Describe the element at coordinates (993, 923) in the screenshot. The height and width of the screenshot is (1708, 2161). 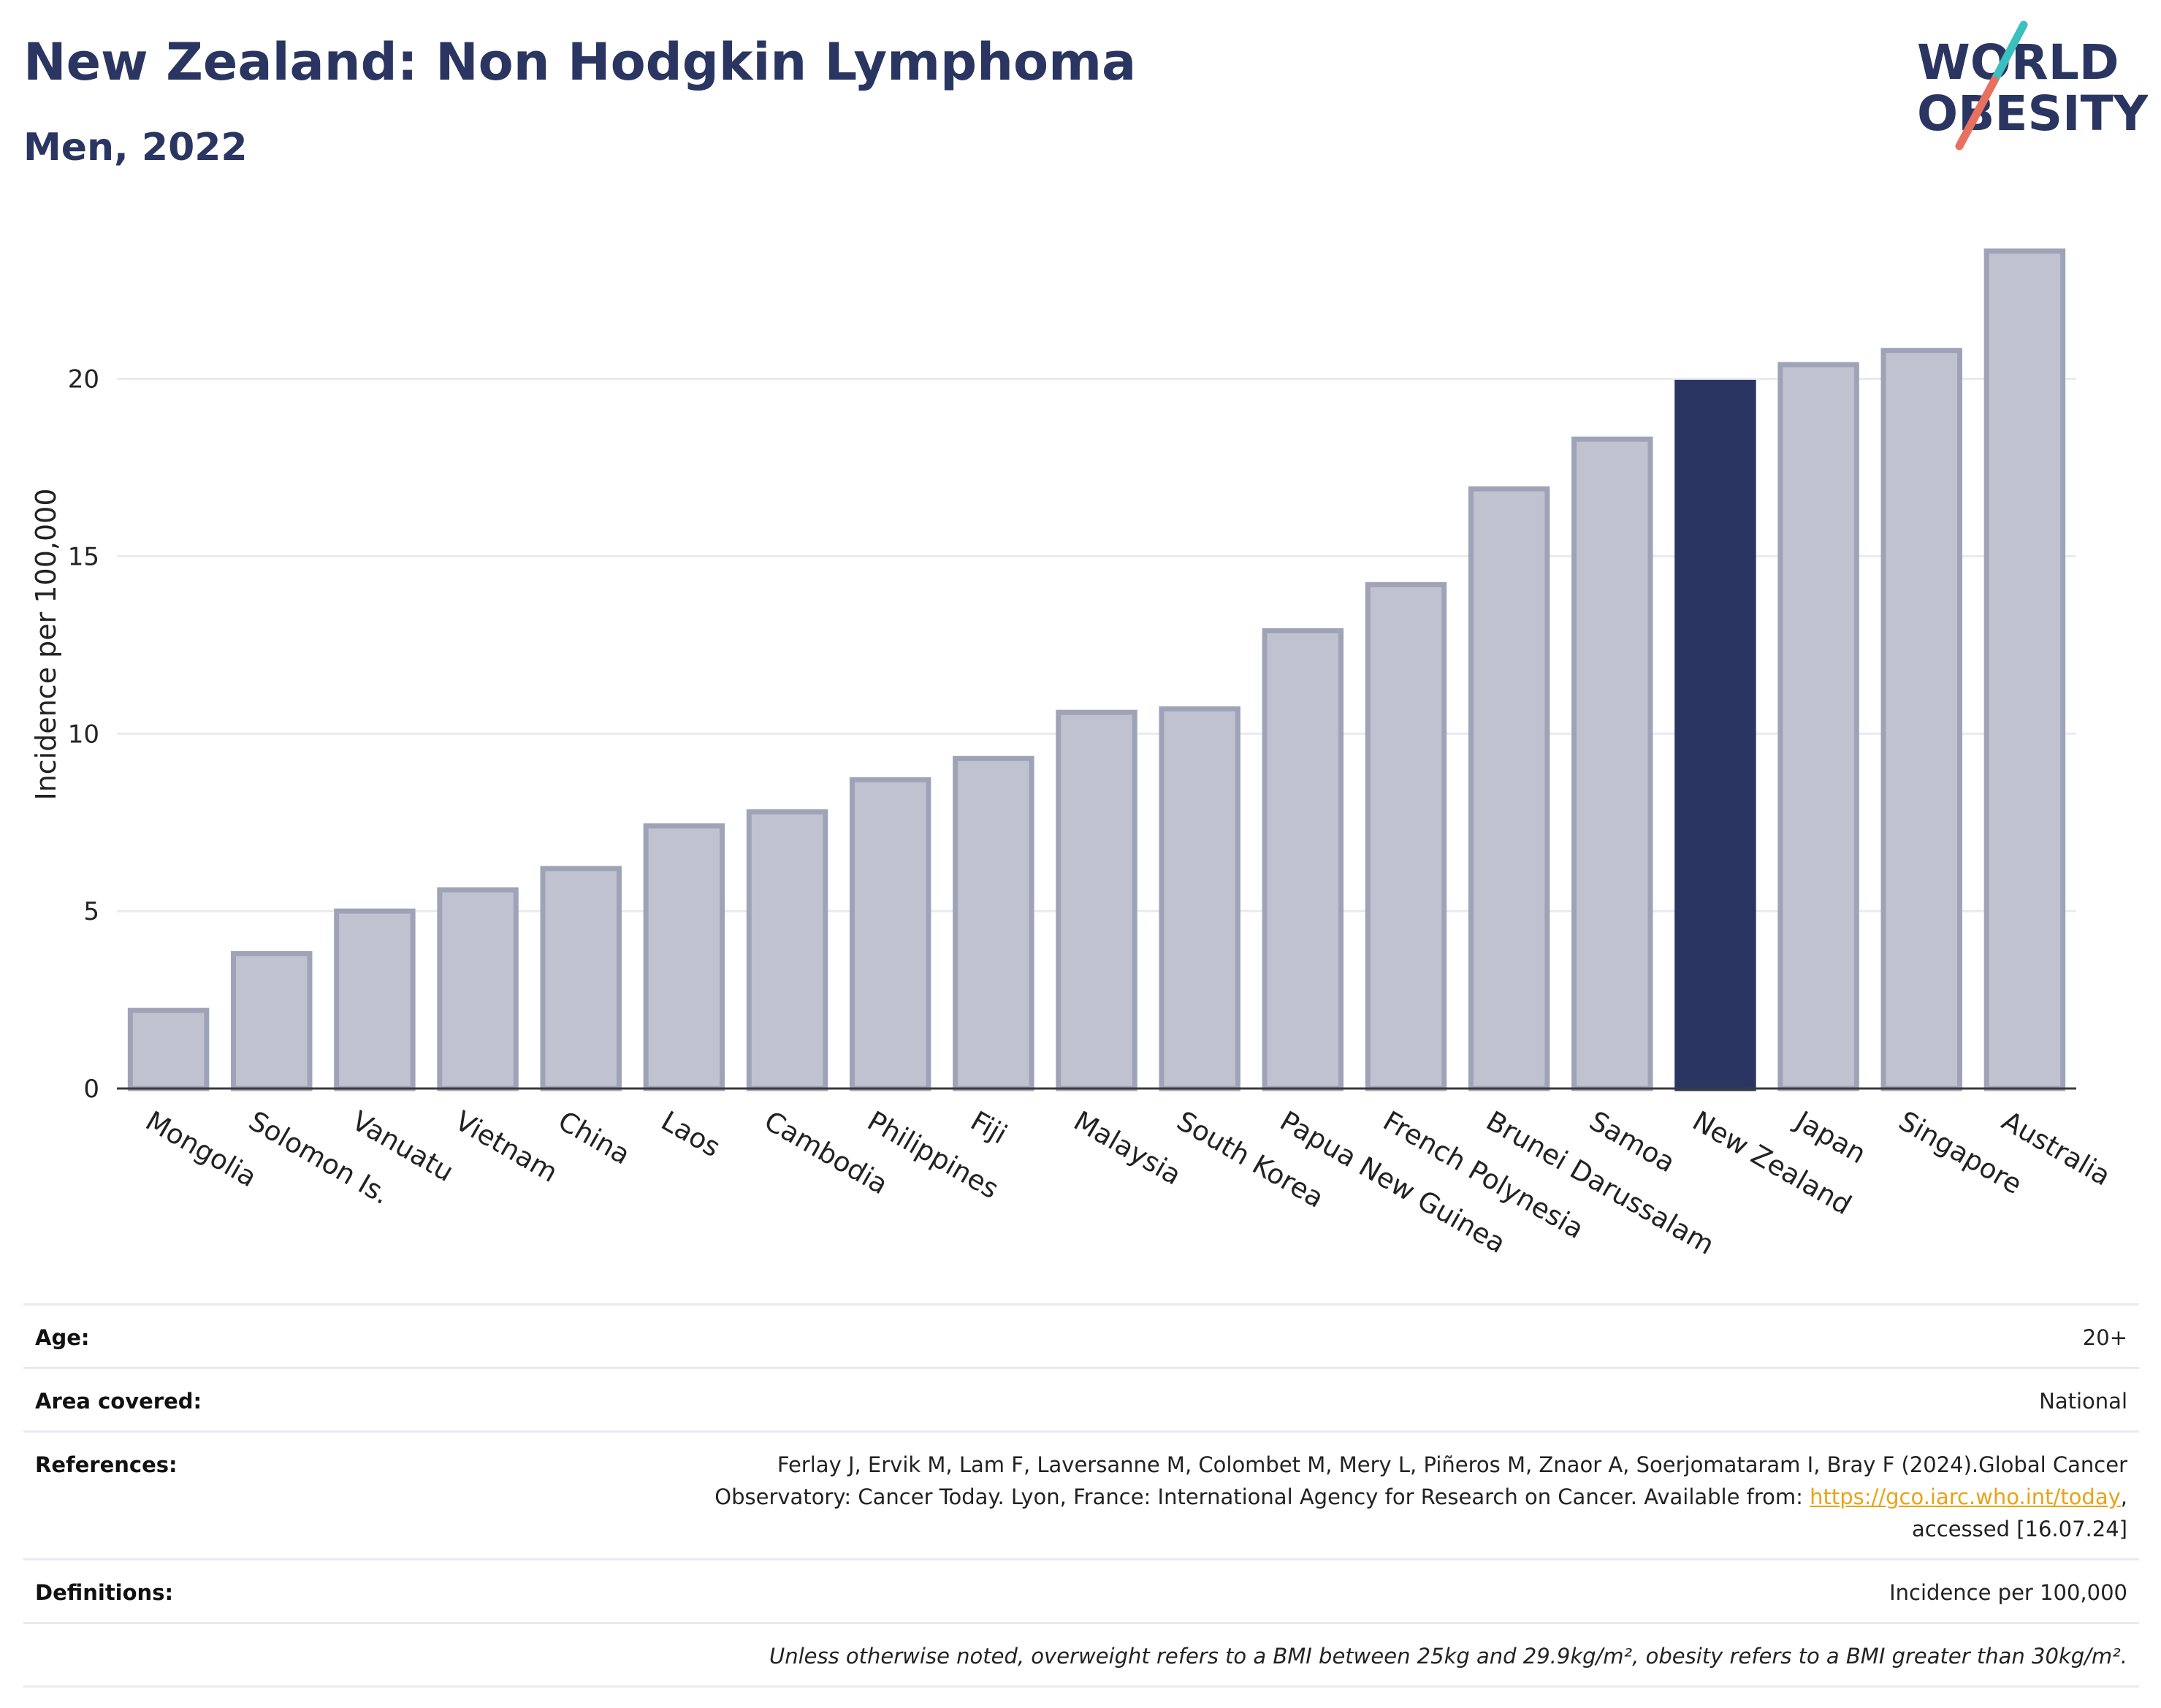
I see `bar-fiji` at that location.